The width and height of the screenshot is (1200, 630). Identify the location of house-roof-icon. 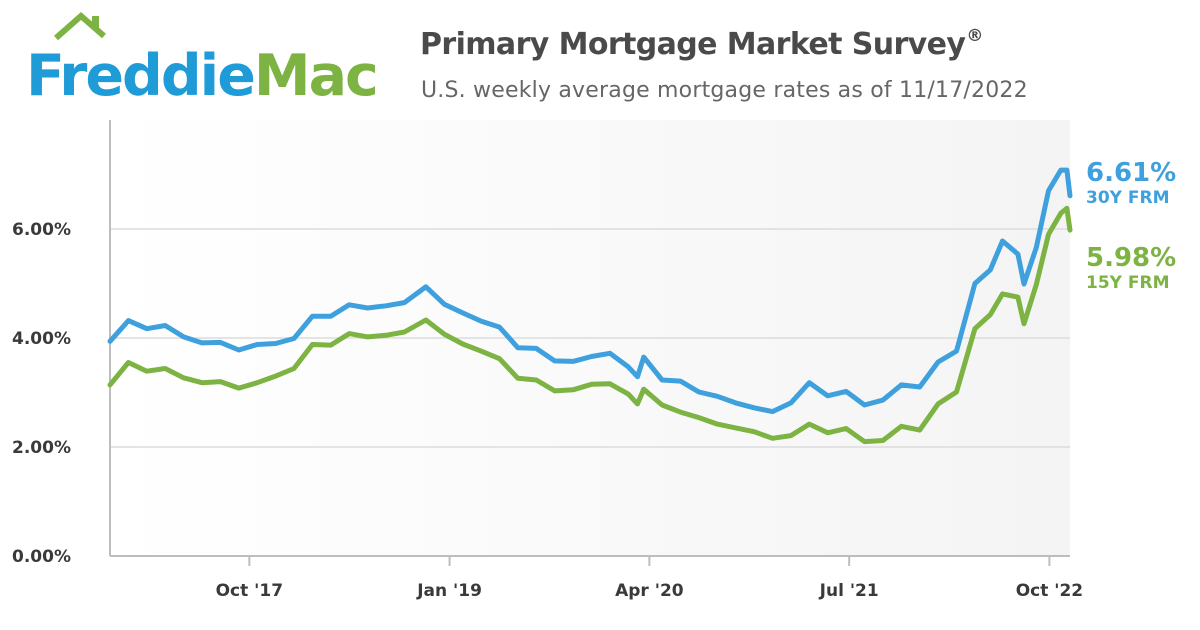
(80, 26).